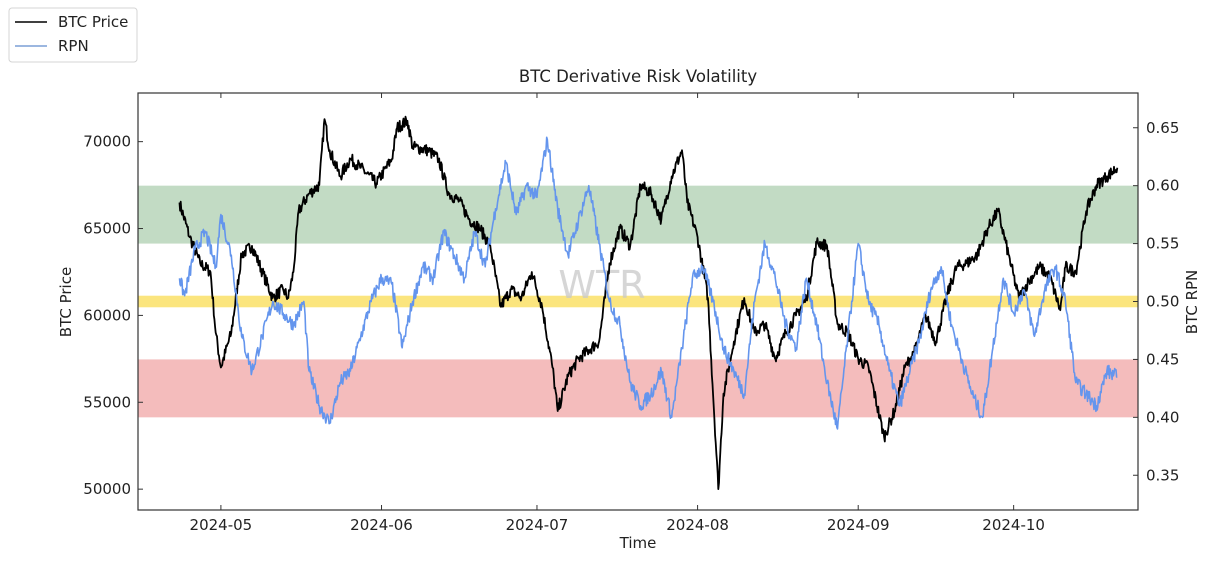  I want to click on y-tick-label: 60000, so click(107, 315).